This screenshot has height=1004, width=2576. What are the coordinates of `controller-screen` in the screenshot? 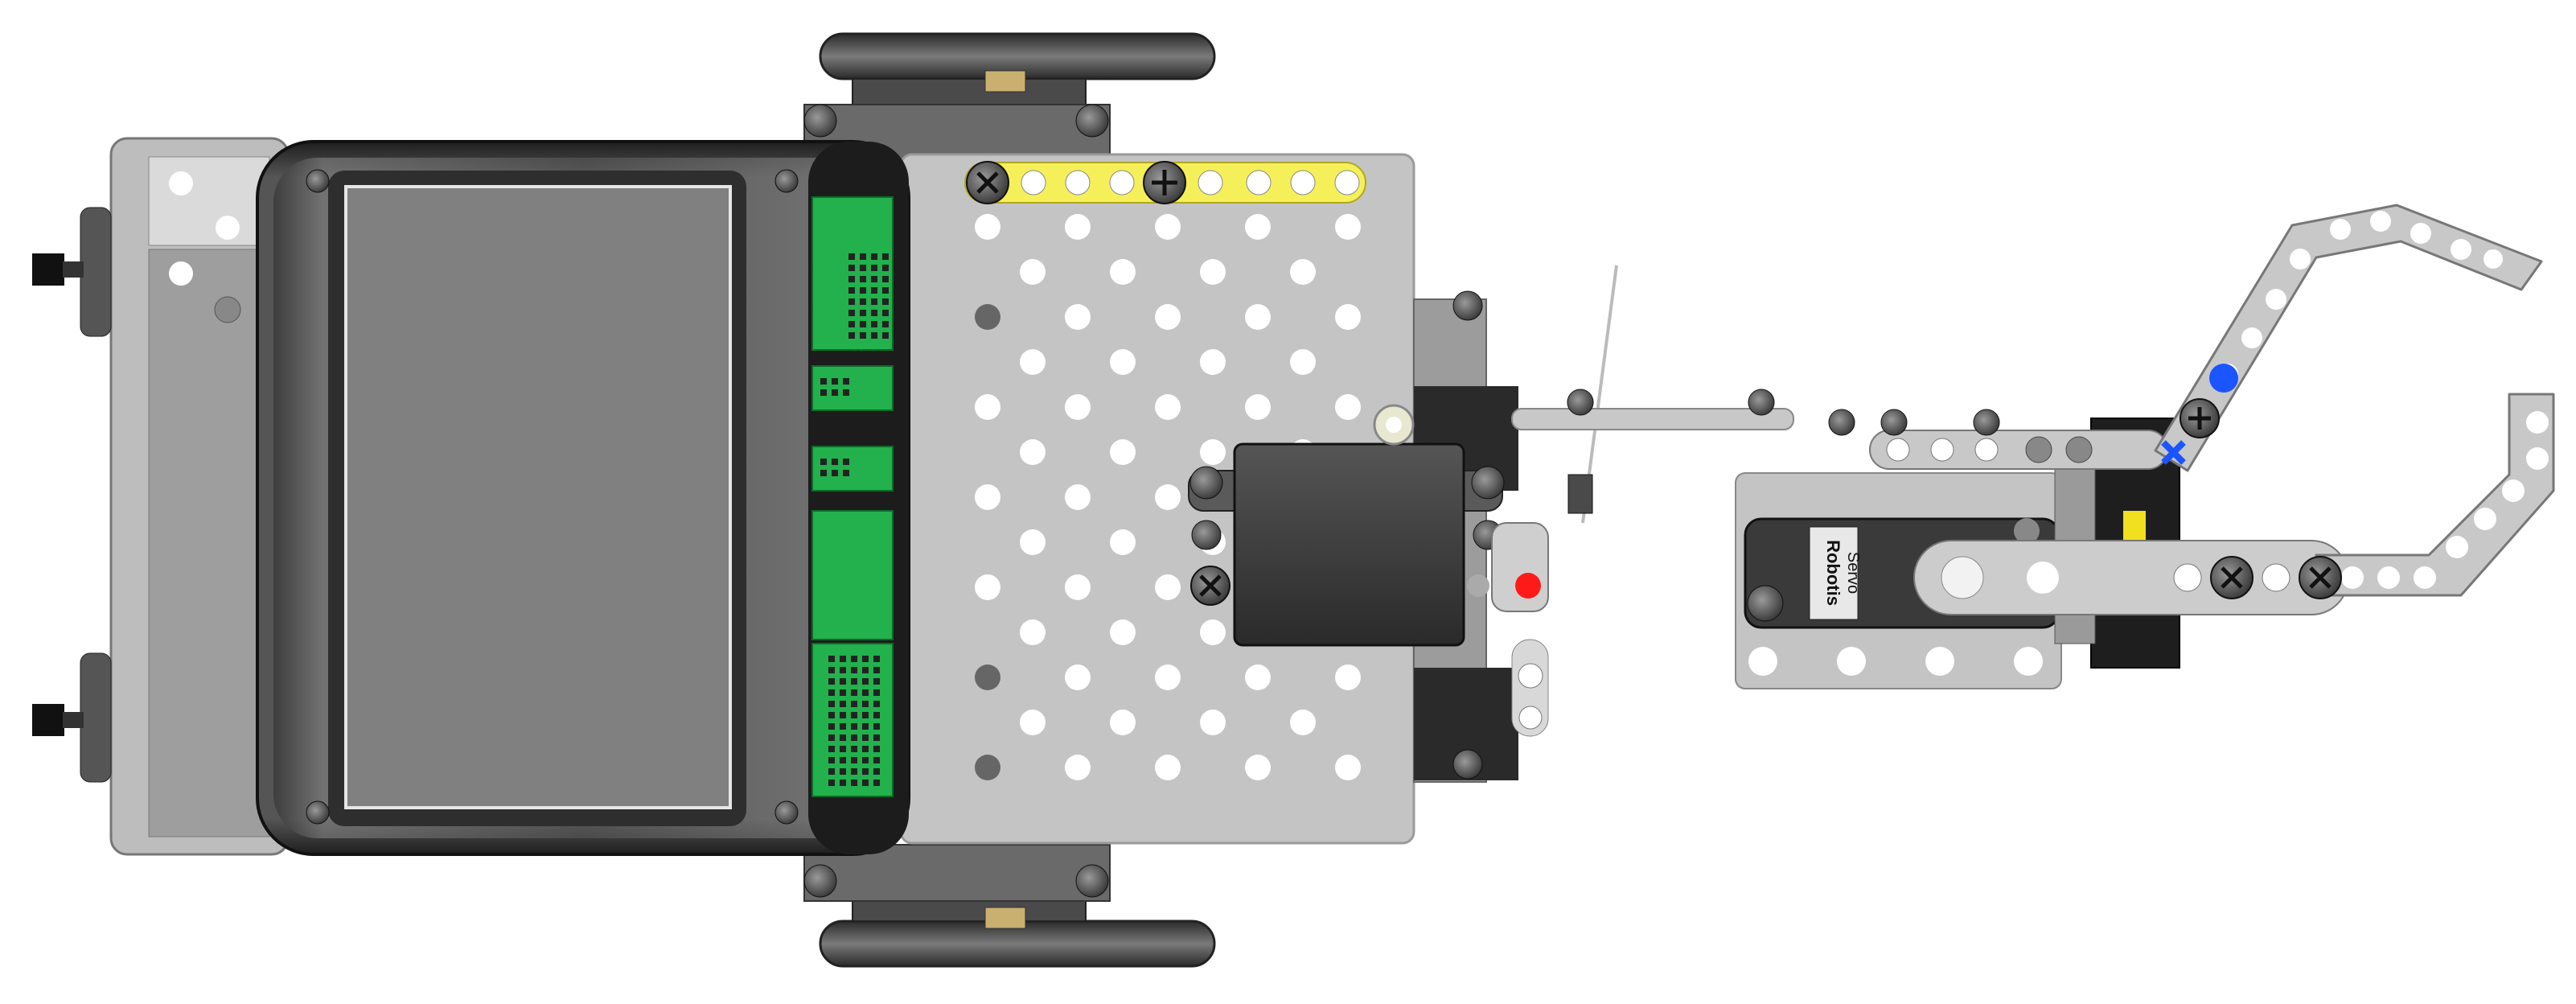 It's located at (538, 497).